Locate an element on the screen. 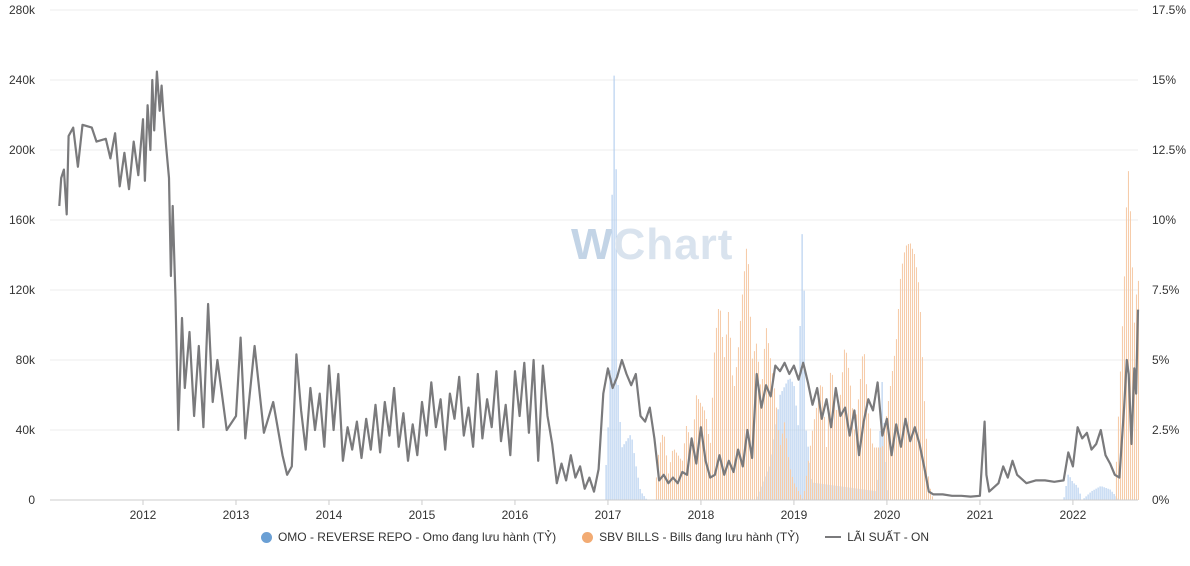  y-left-tick-label: 40k is located at coordinates (26, 430).